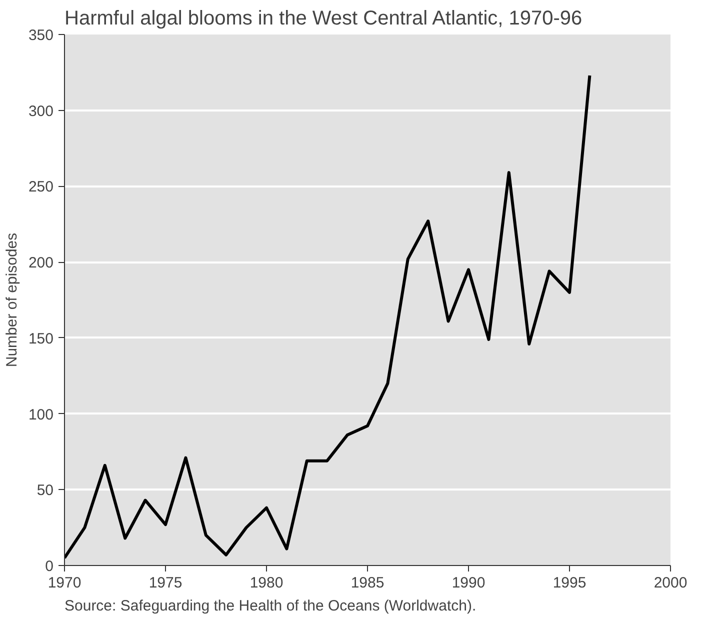 Image resolution: width=702 pixels, height=629 pixels. I want to click on chart-title: Harmful algal blooms in the West Central Atlantic, 1970-96, so click(323, 19).